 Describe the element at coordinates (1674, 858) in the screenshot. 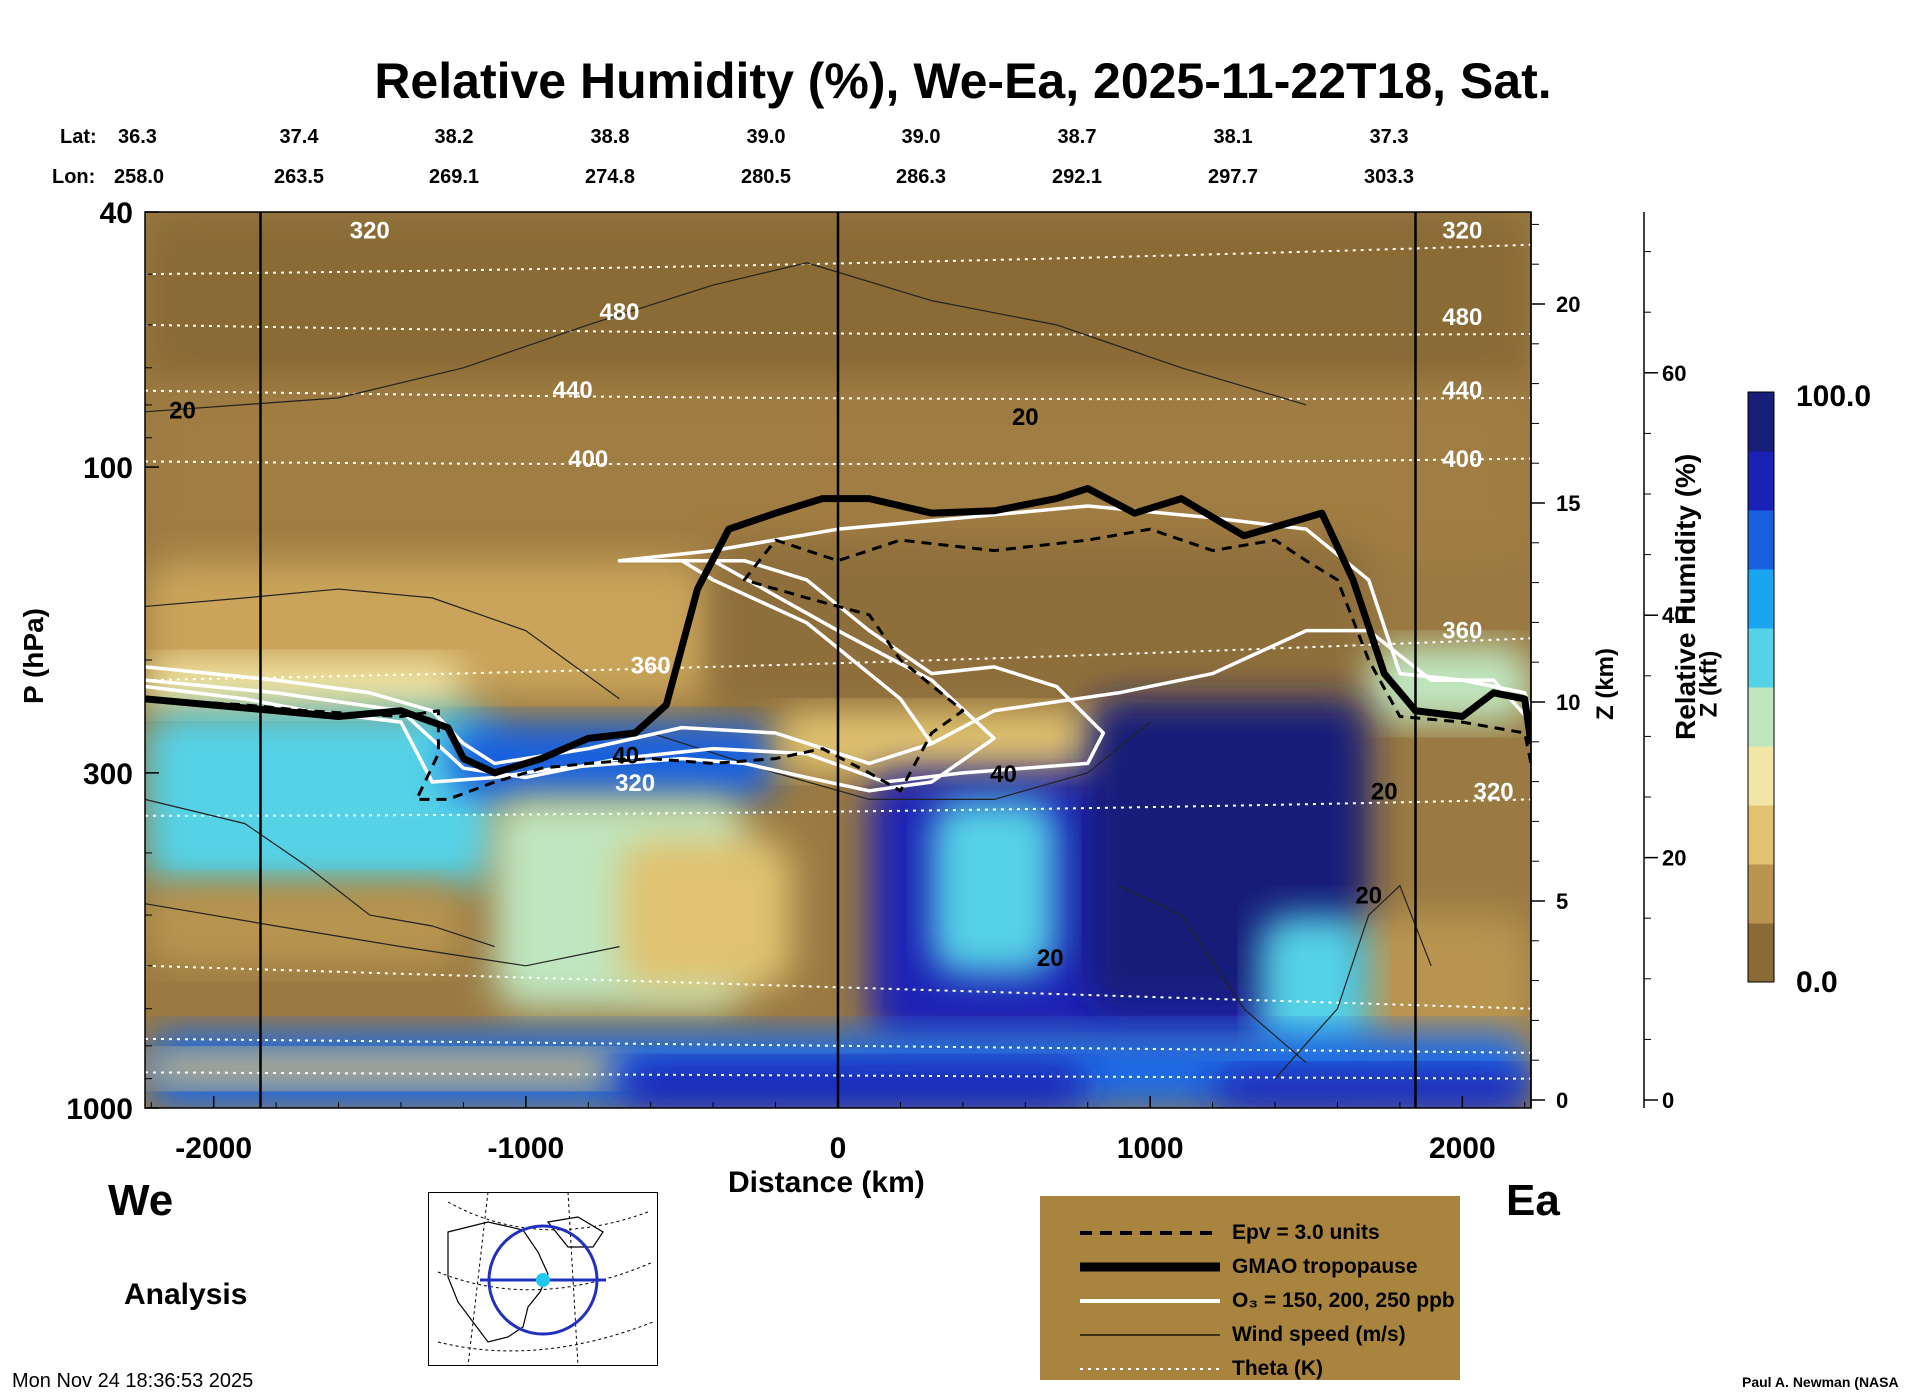

I see `z-kft-tick-label: 20` at that location.